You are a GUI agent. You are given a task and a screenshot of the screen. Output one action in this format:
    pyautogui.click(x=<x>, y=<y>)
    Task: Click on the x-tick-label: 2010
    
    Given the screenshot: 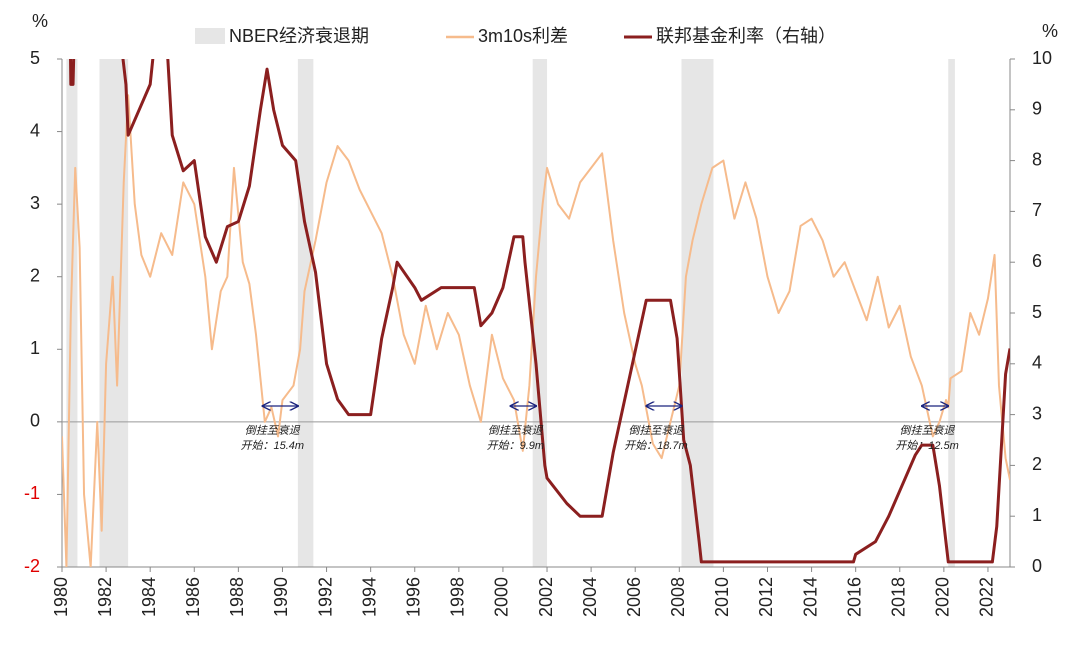 What is the action you would take?
    pyautogui.click(x=722, y=597)
    